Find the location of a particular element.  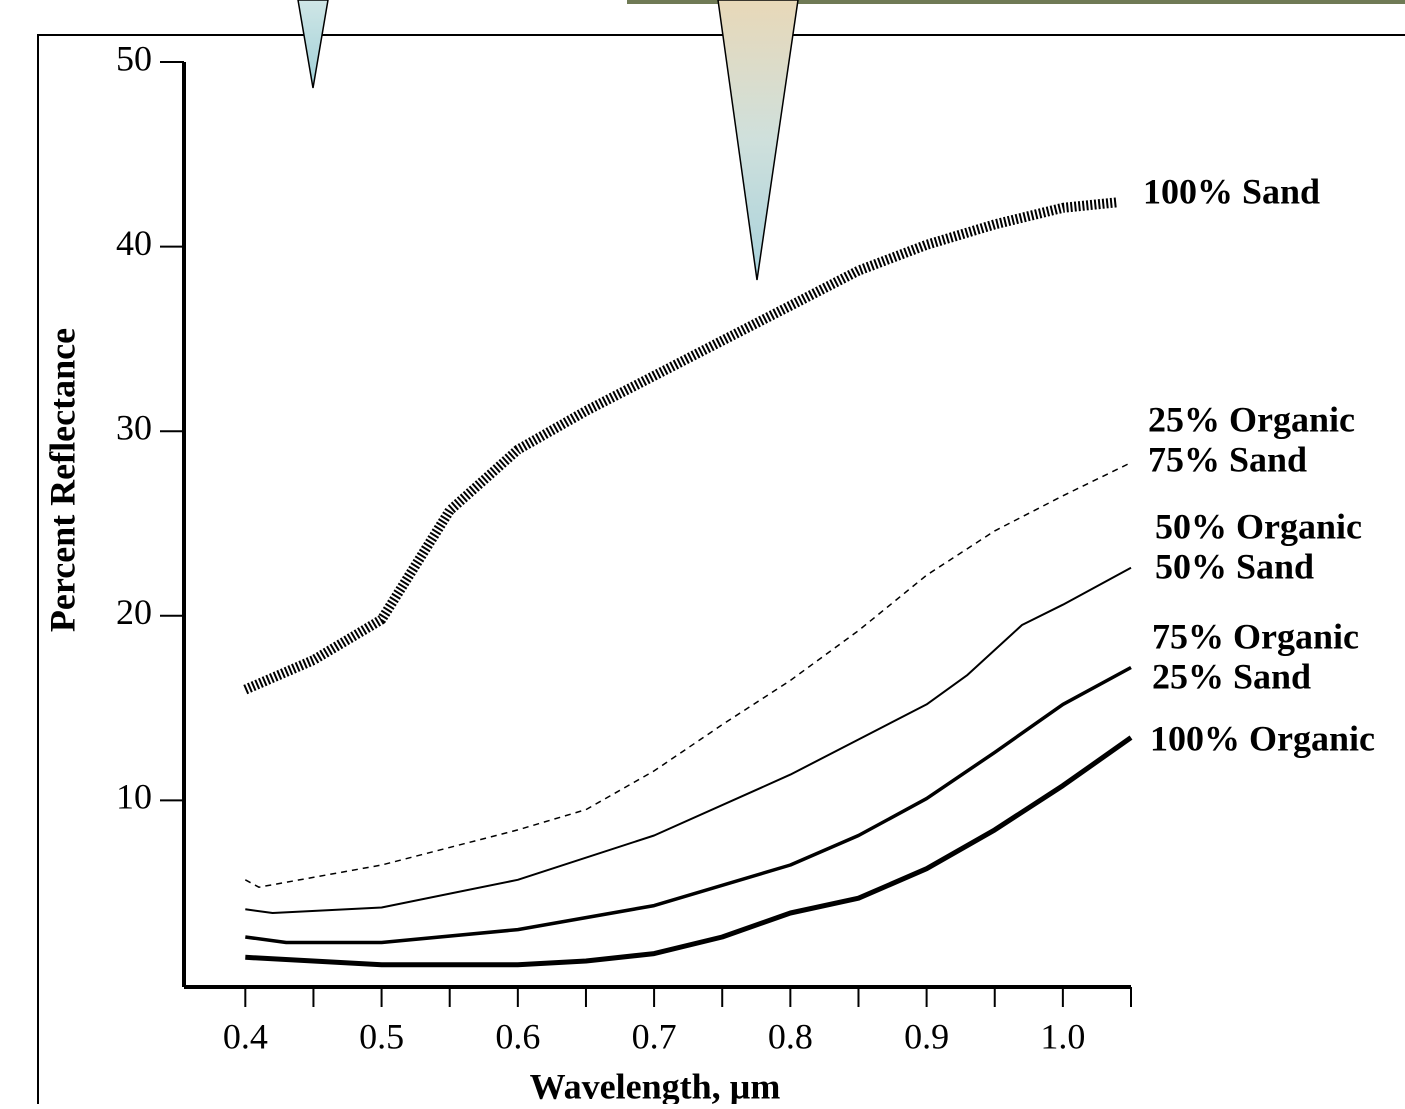

y-tick-label: 50 is located at coordinates (134, 58).